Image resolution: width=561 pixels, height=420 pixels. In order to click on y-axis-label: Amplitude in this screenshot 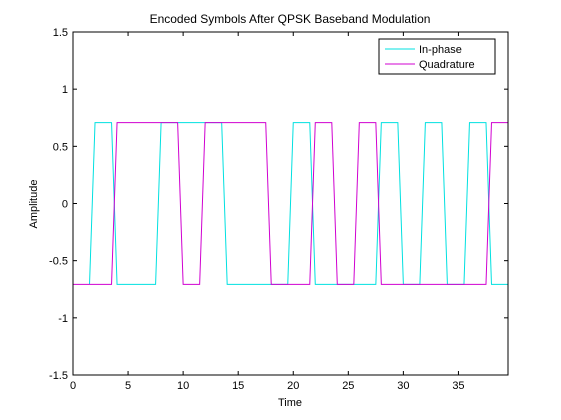, I will do `click(34, 204)`.